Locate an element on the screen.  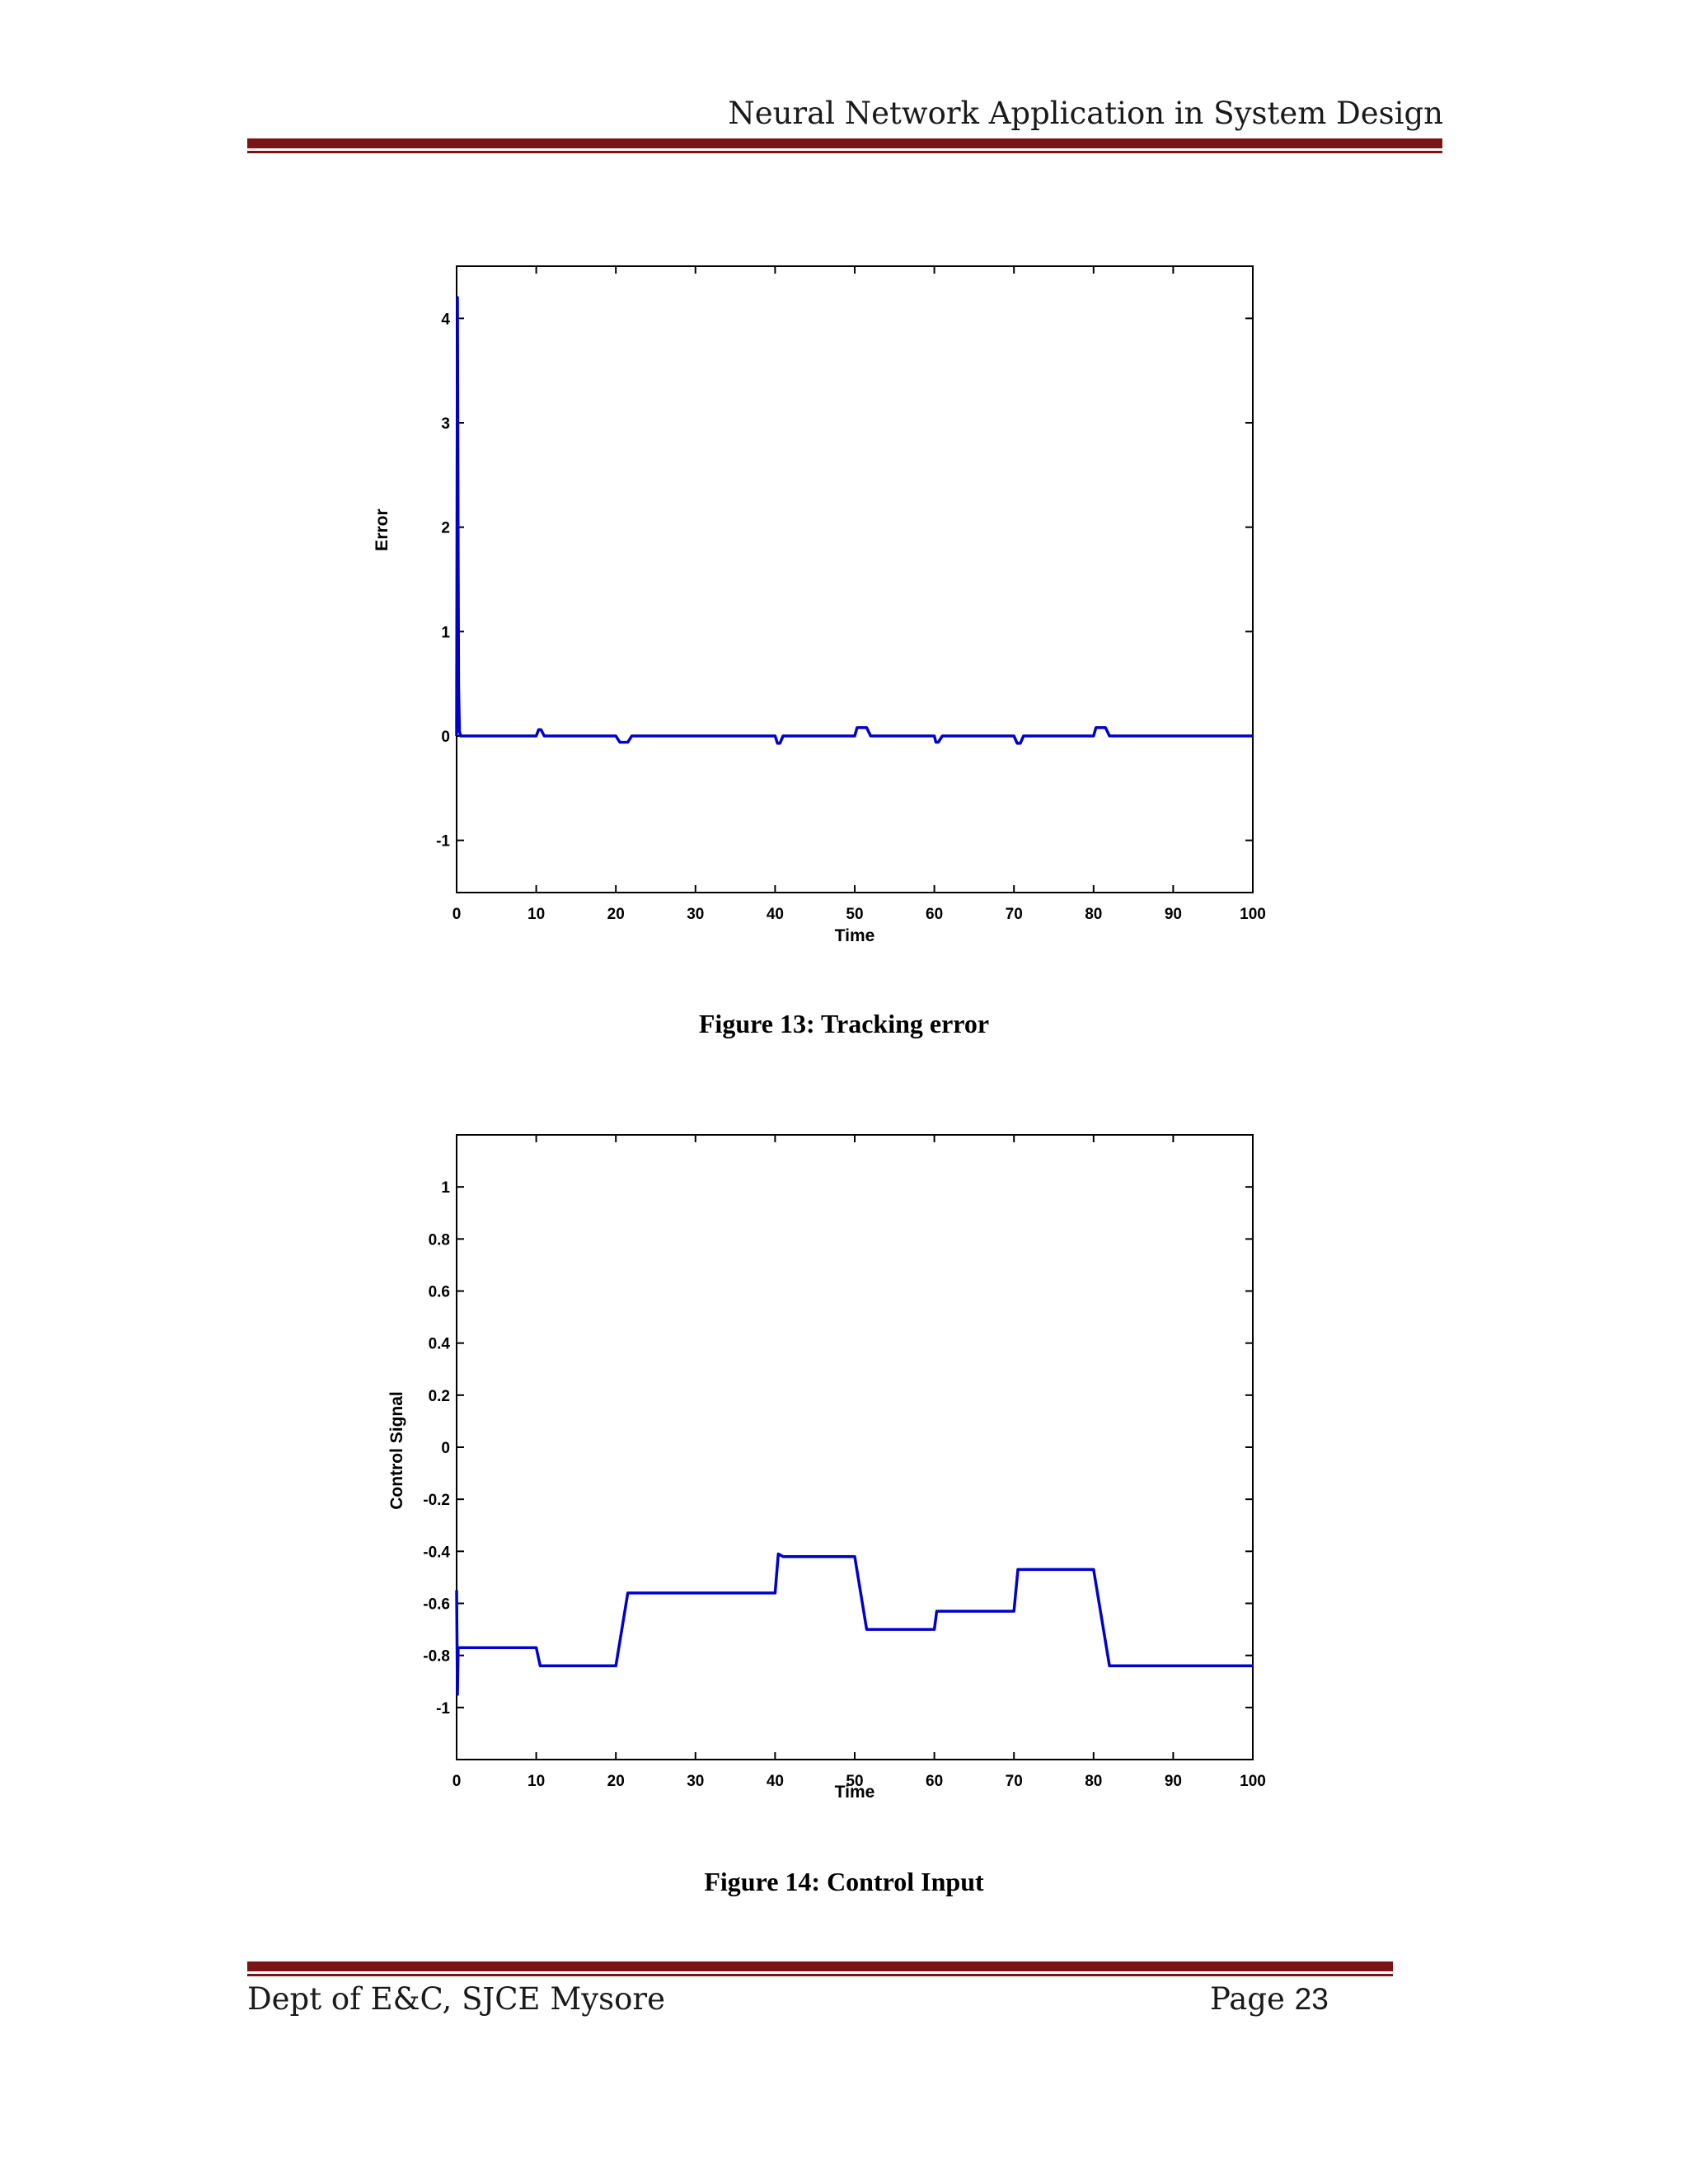
footer-rule-thick is located at coordinates (820, 1966).